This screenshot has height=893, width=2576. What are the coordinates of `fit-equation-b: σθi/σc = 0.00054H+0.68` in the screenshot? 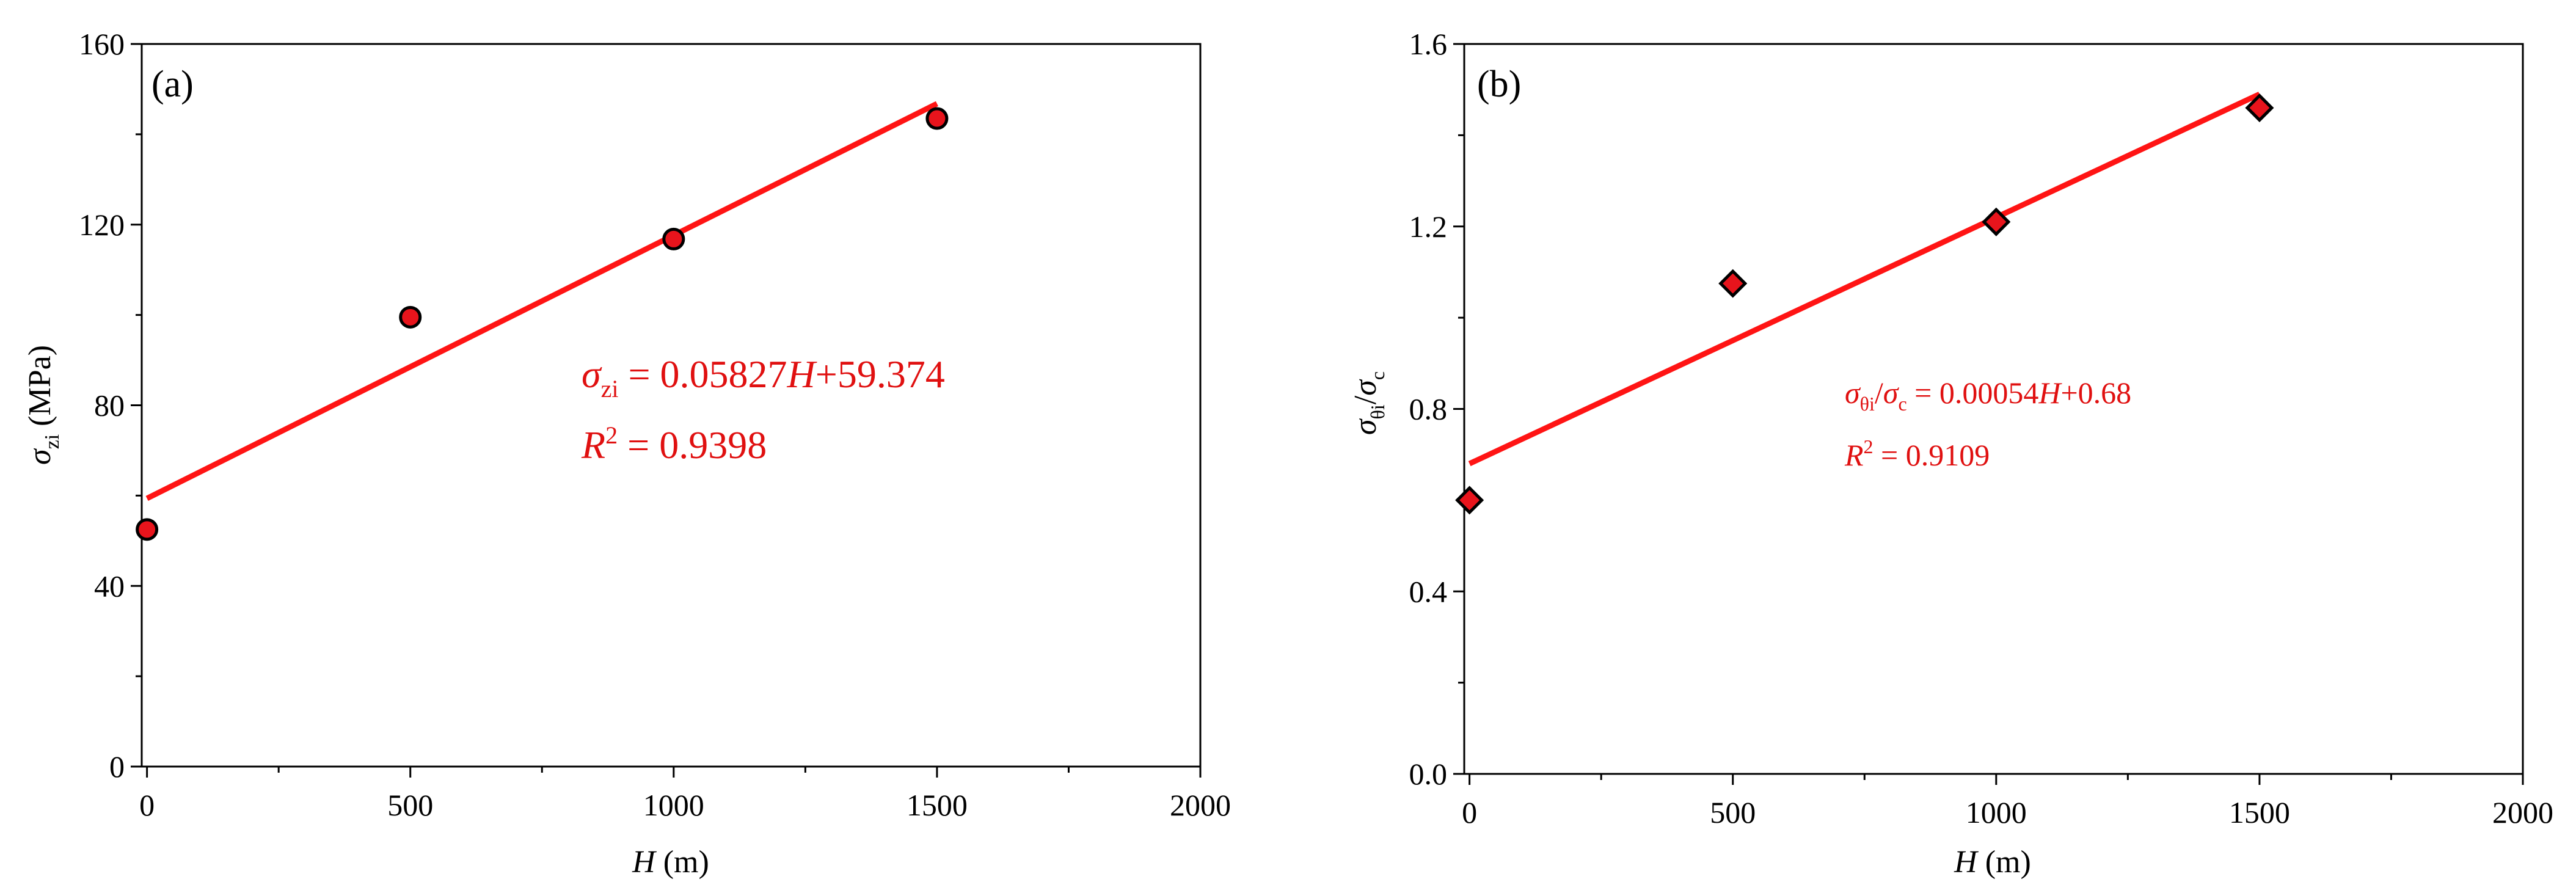 It's located at (1988, 395).